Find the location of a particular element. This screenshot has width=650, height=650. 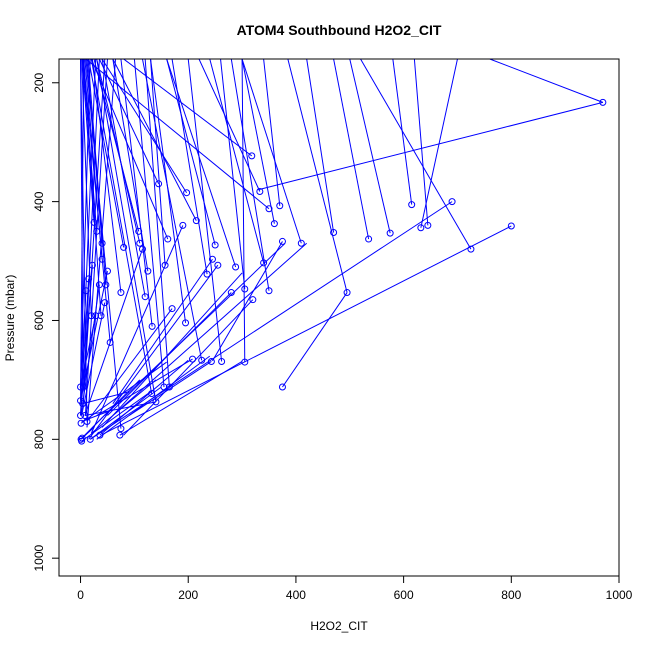

chart-title: ATOM4 Southbound H2O2_CIT is located at coordinates (339, 30).